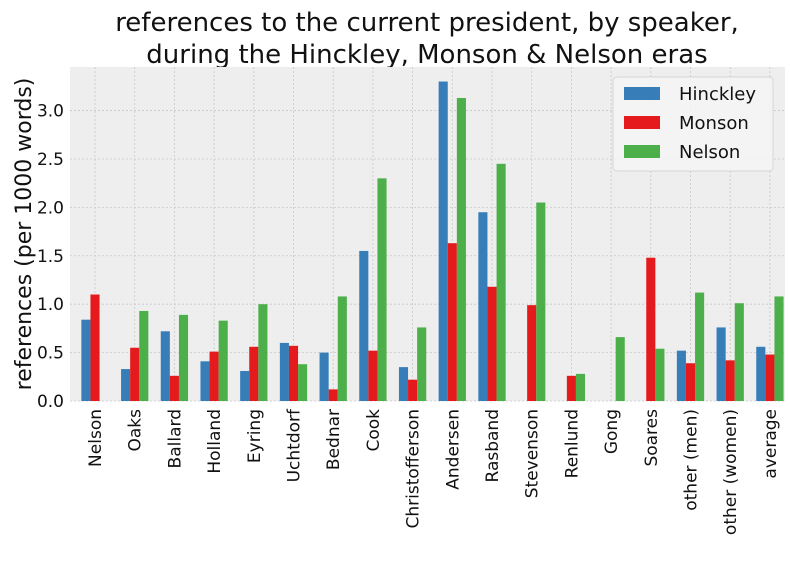 This screenshot has height=561, width=790. Describe the element at coordinates (717, 94) in the screenshot. I see `legend-label-hinckley: Hinckley` at that location.